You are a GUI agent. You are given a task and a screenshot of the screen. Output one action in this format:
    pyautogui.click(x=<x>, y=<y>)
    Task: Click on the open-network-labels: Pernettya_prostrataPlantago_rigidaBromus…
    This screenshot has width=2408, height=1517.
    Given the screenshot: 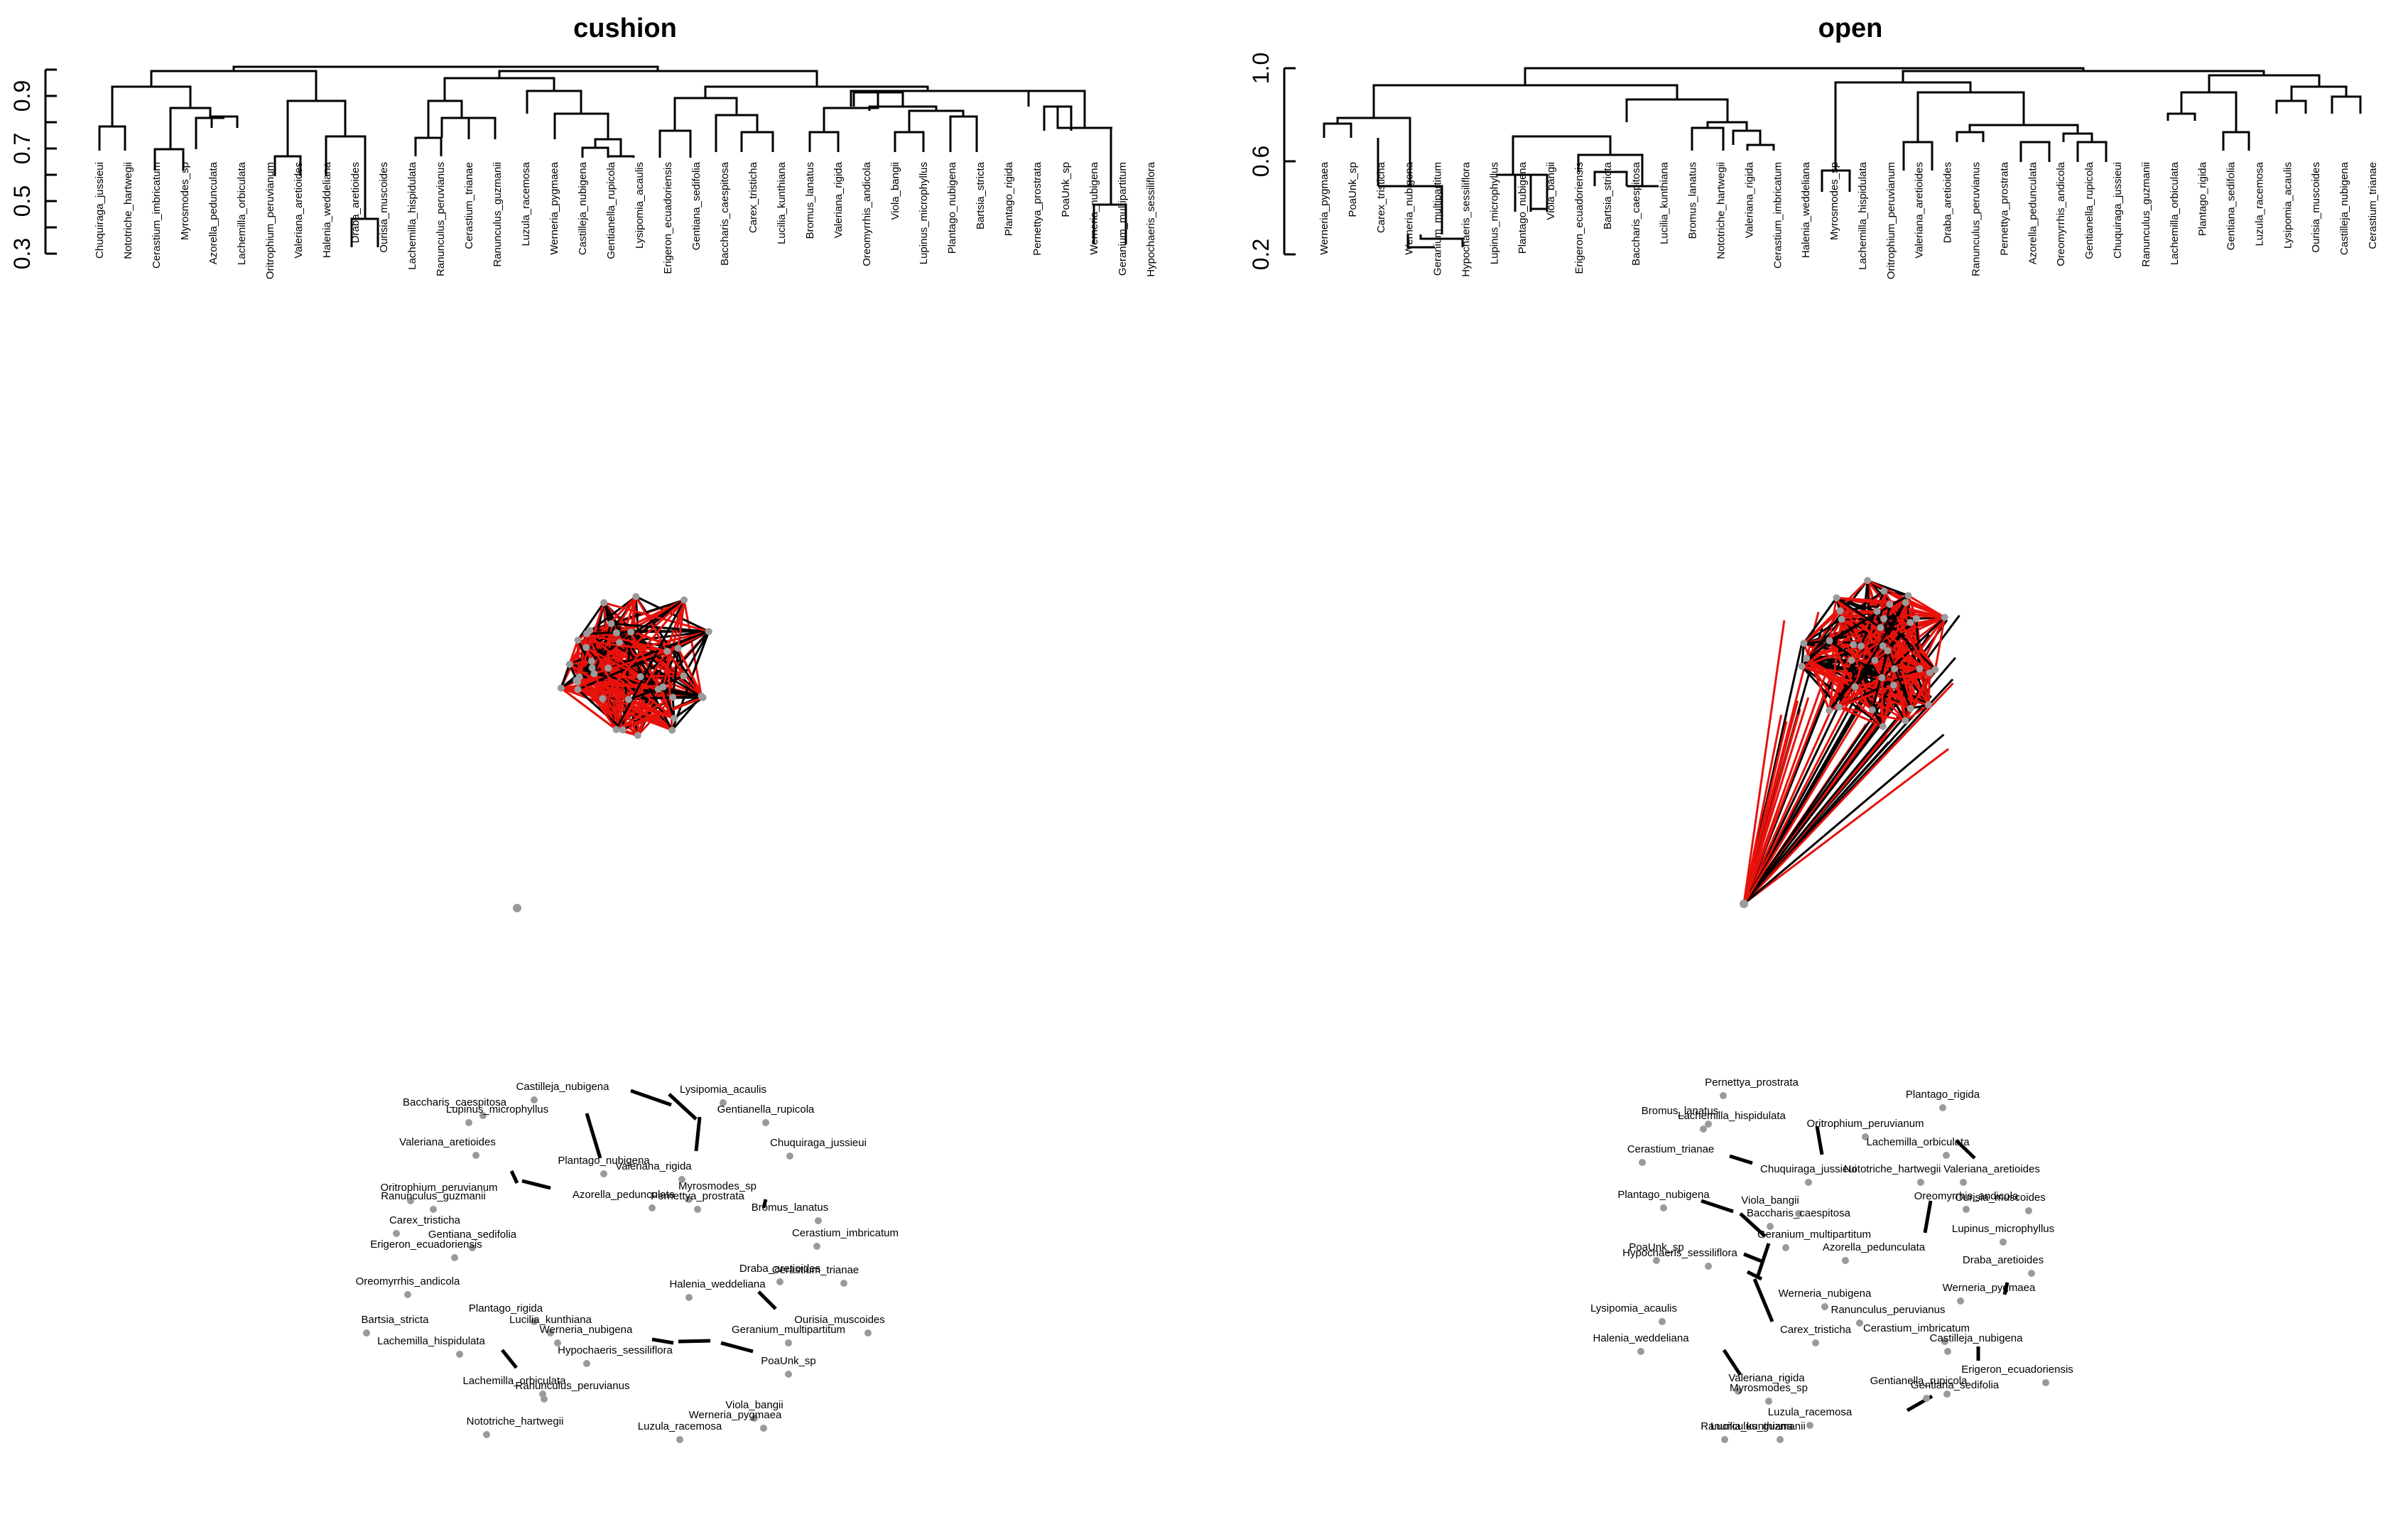 What is the action you would take?
    pyautogui.click(x=1832, y=1259)
    